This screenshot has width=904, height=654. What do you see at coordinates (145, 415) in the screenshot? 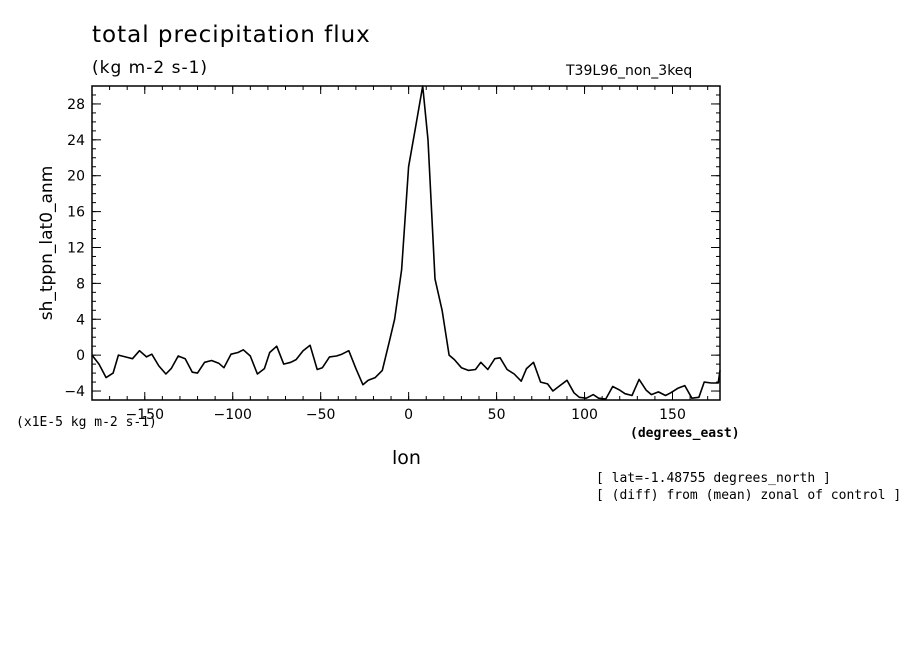
I see `x-tick-label: −150` at bounding box center [145, 415].